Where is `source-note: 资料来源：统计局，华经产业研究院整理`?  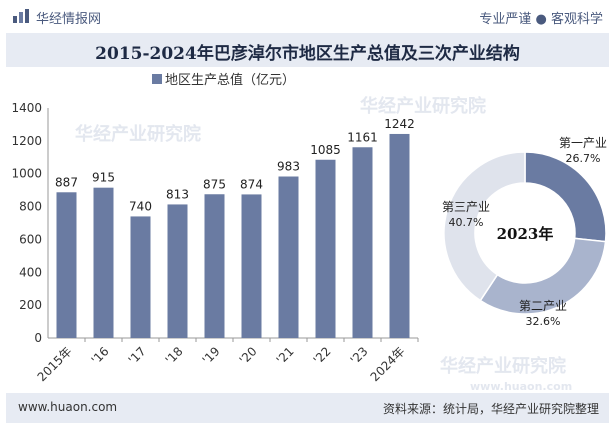 source-note: 资料来源：统计局，华经产业研究院整理 is located at coordinates (490, 409).